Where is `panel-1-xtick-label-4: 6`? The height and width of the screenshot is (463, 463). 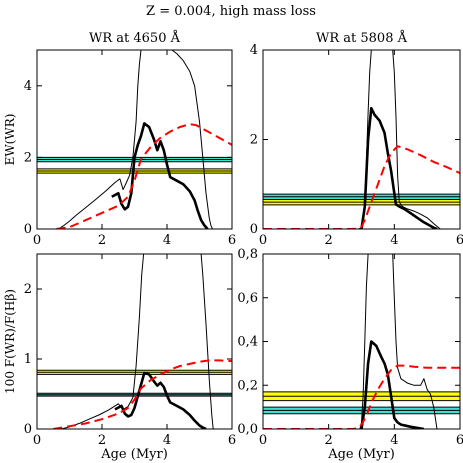 panel-1-xtick-label-4: 6 is located at coordinates (232, 240).